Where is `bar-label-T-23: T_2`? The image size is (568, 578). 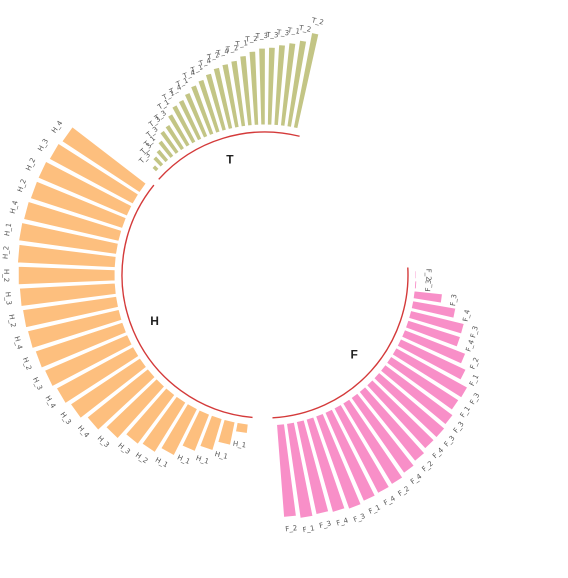
bar-label-T-23: T_2 is located at coordinates (304, 29).